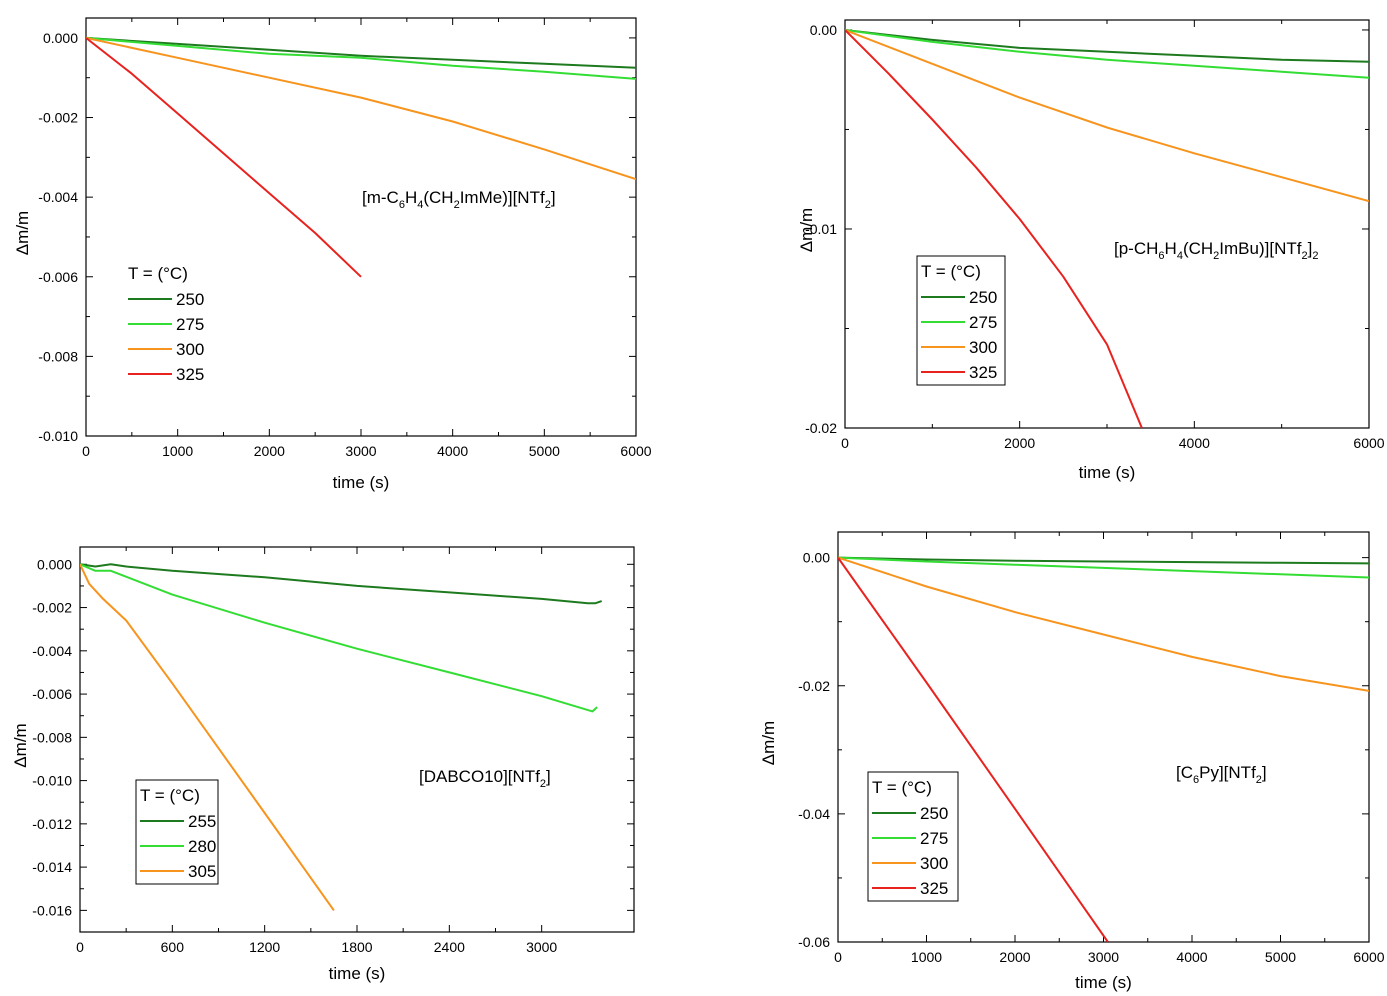 The height and width of the screenshot is (996, 1387). Describe the element at coordinates (449, 947) in the screenshot. I see `x-tick-label: 2400` at that location.